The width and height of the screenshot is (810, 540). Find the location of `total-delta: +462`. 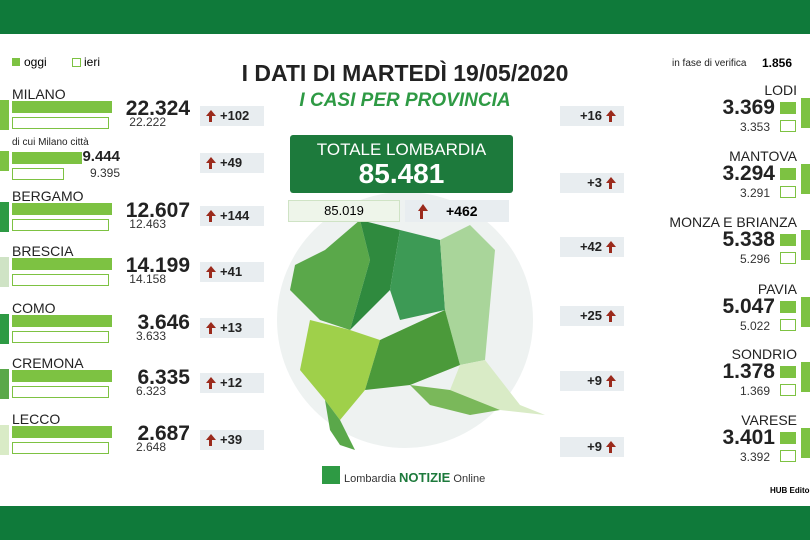

total-delta: +462 is located at coordinates (462, 211).